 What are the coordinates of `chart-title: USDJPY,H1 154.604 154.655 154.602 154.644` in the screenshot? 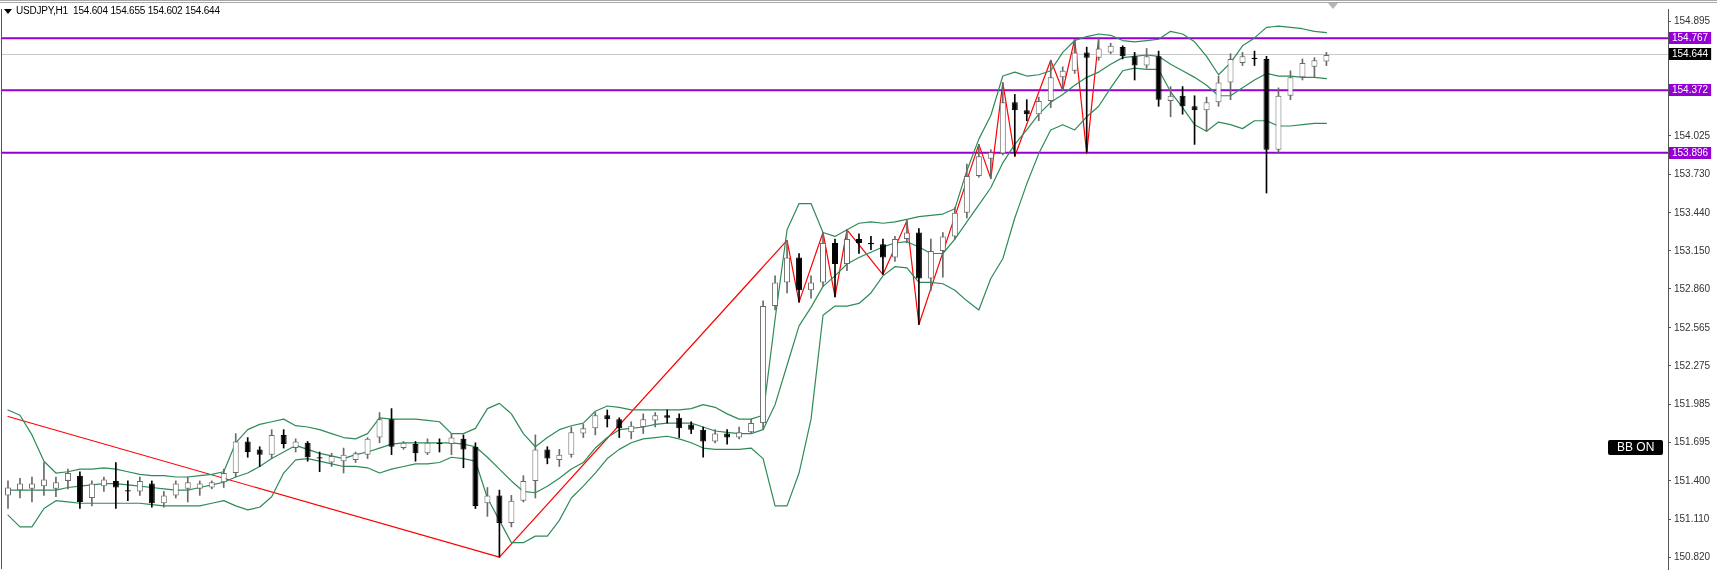 It's located at (118, 11).